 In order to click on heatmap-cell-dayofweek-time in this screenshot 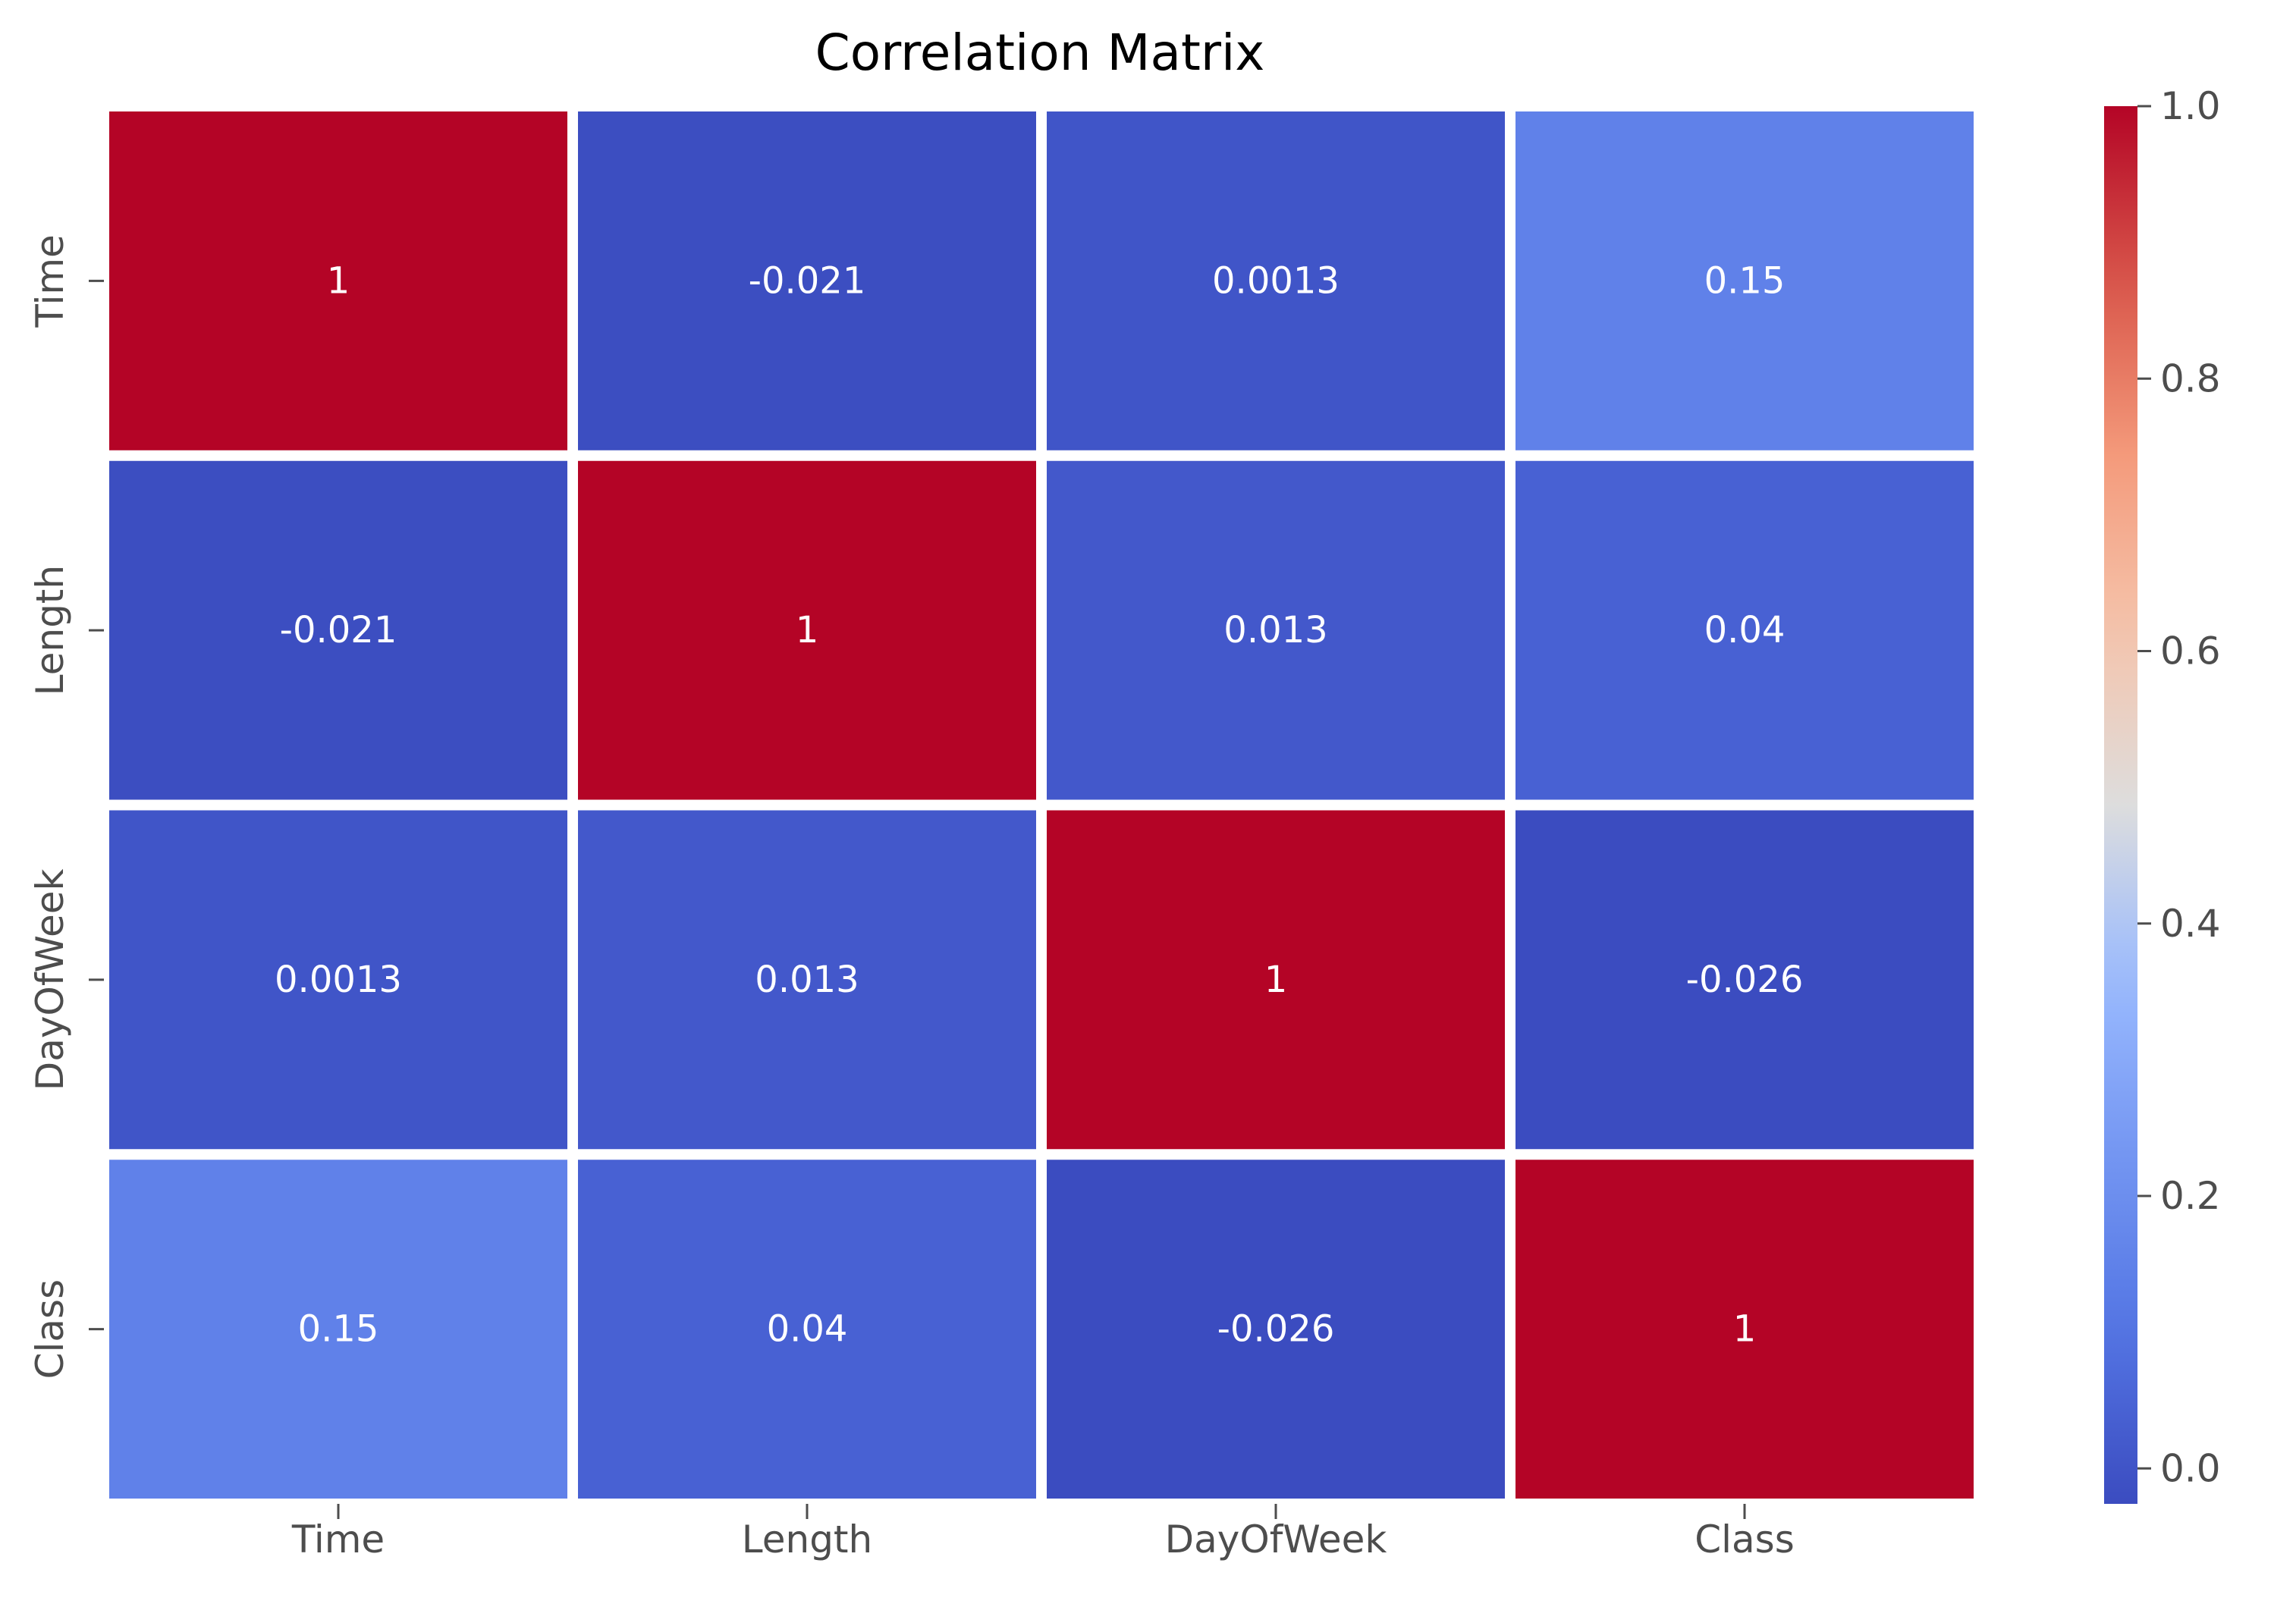, I will do `click(338, 980)`.